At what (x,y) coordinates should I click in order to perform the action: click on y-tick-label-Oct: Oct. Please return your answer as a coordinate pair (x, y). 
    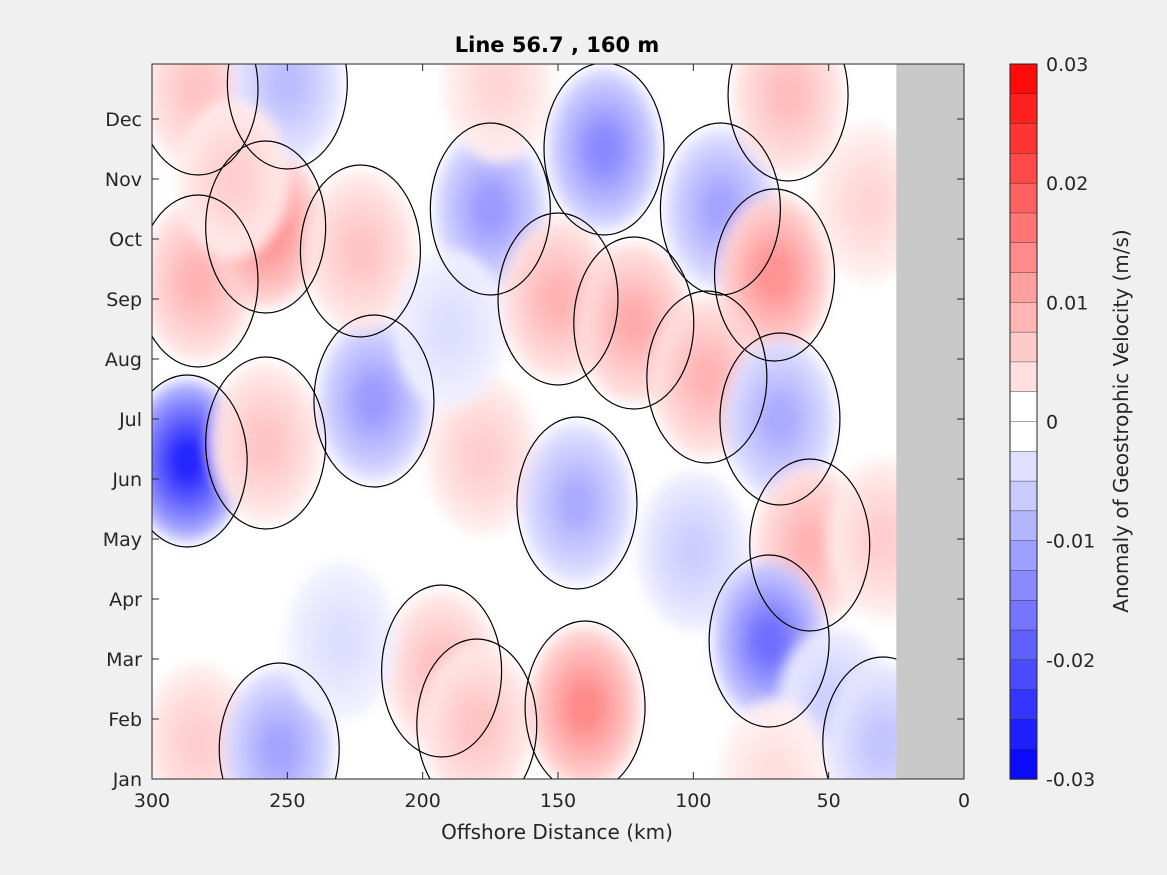
    Looking at the image, I should click on (125, 240).